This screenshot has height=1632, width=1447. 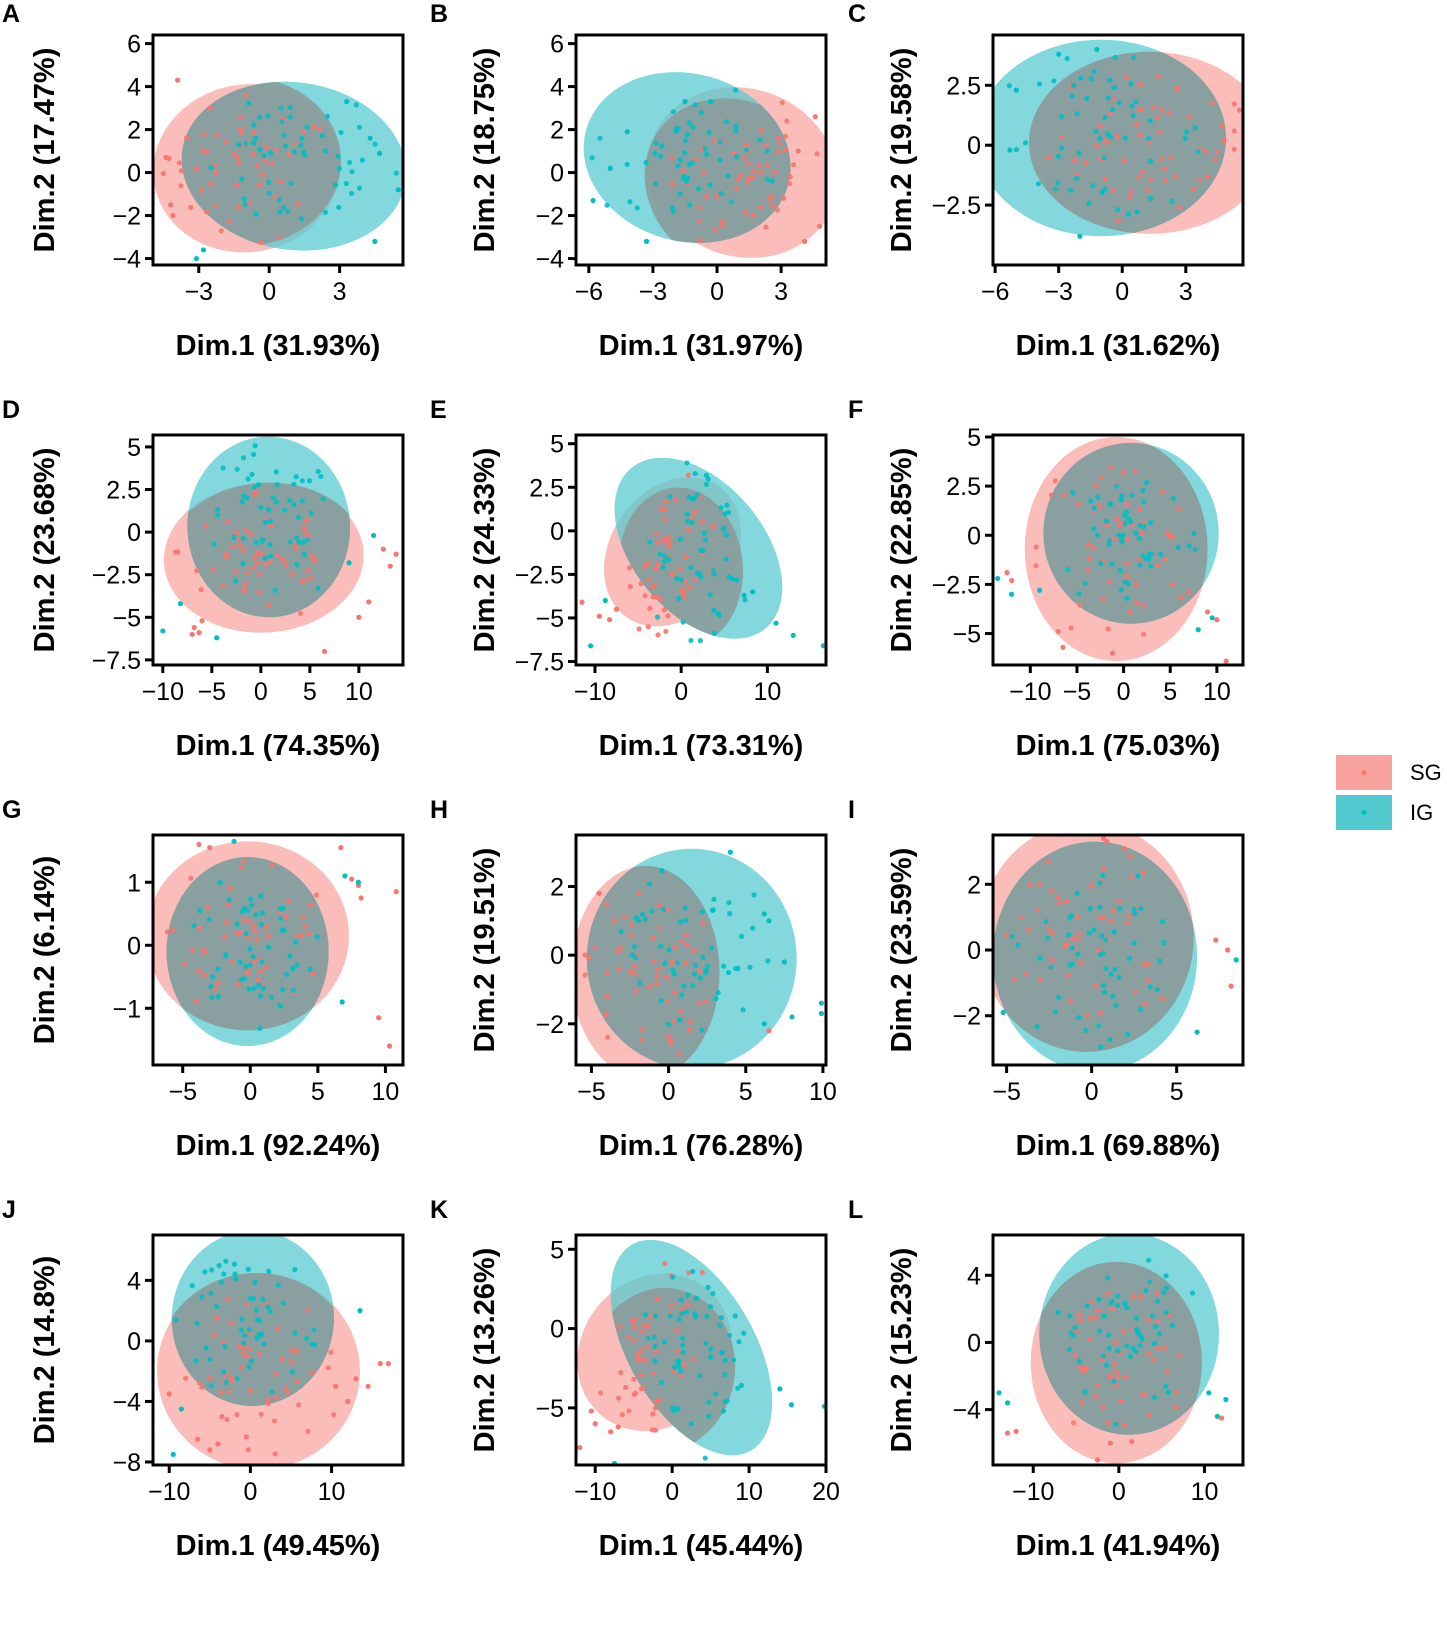 What do you see at coordinates (1118, 139) in the screenshot?
I see `plot-area-c` at bounding box center [1118, 139].